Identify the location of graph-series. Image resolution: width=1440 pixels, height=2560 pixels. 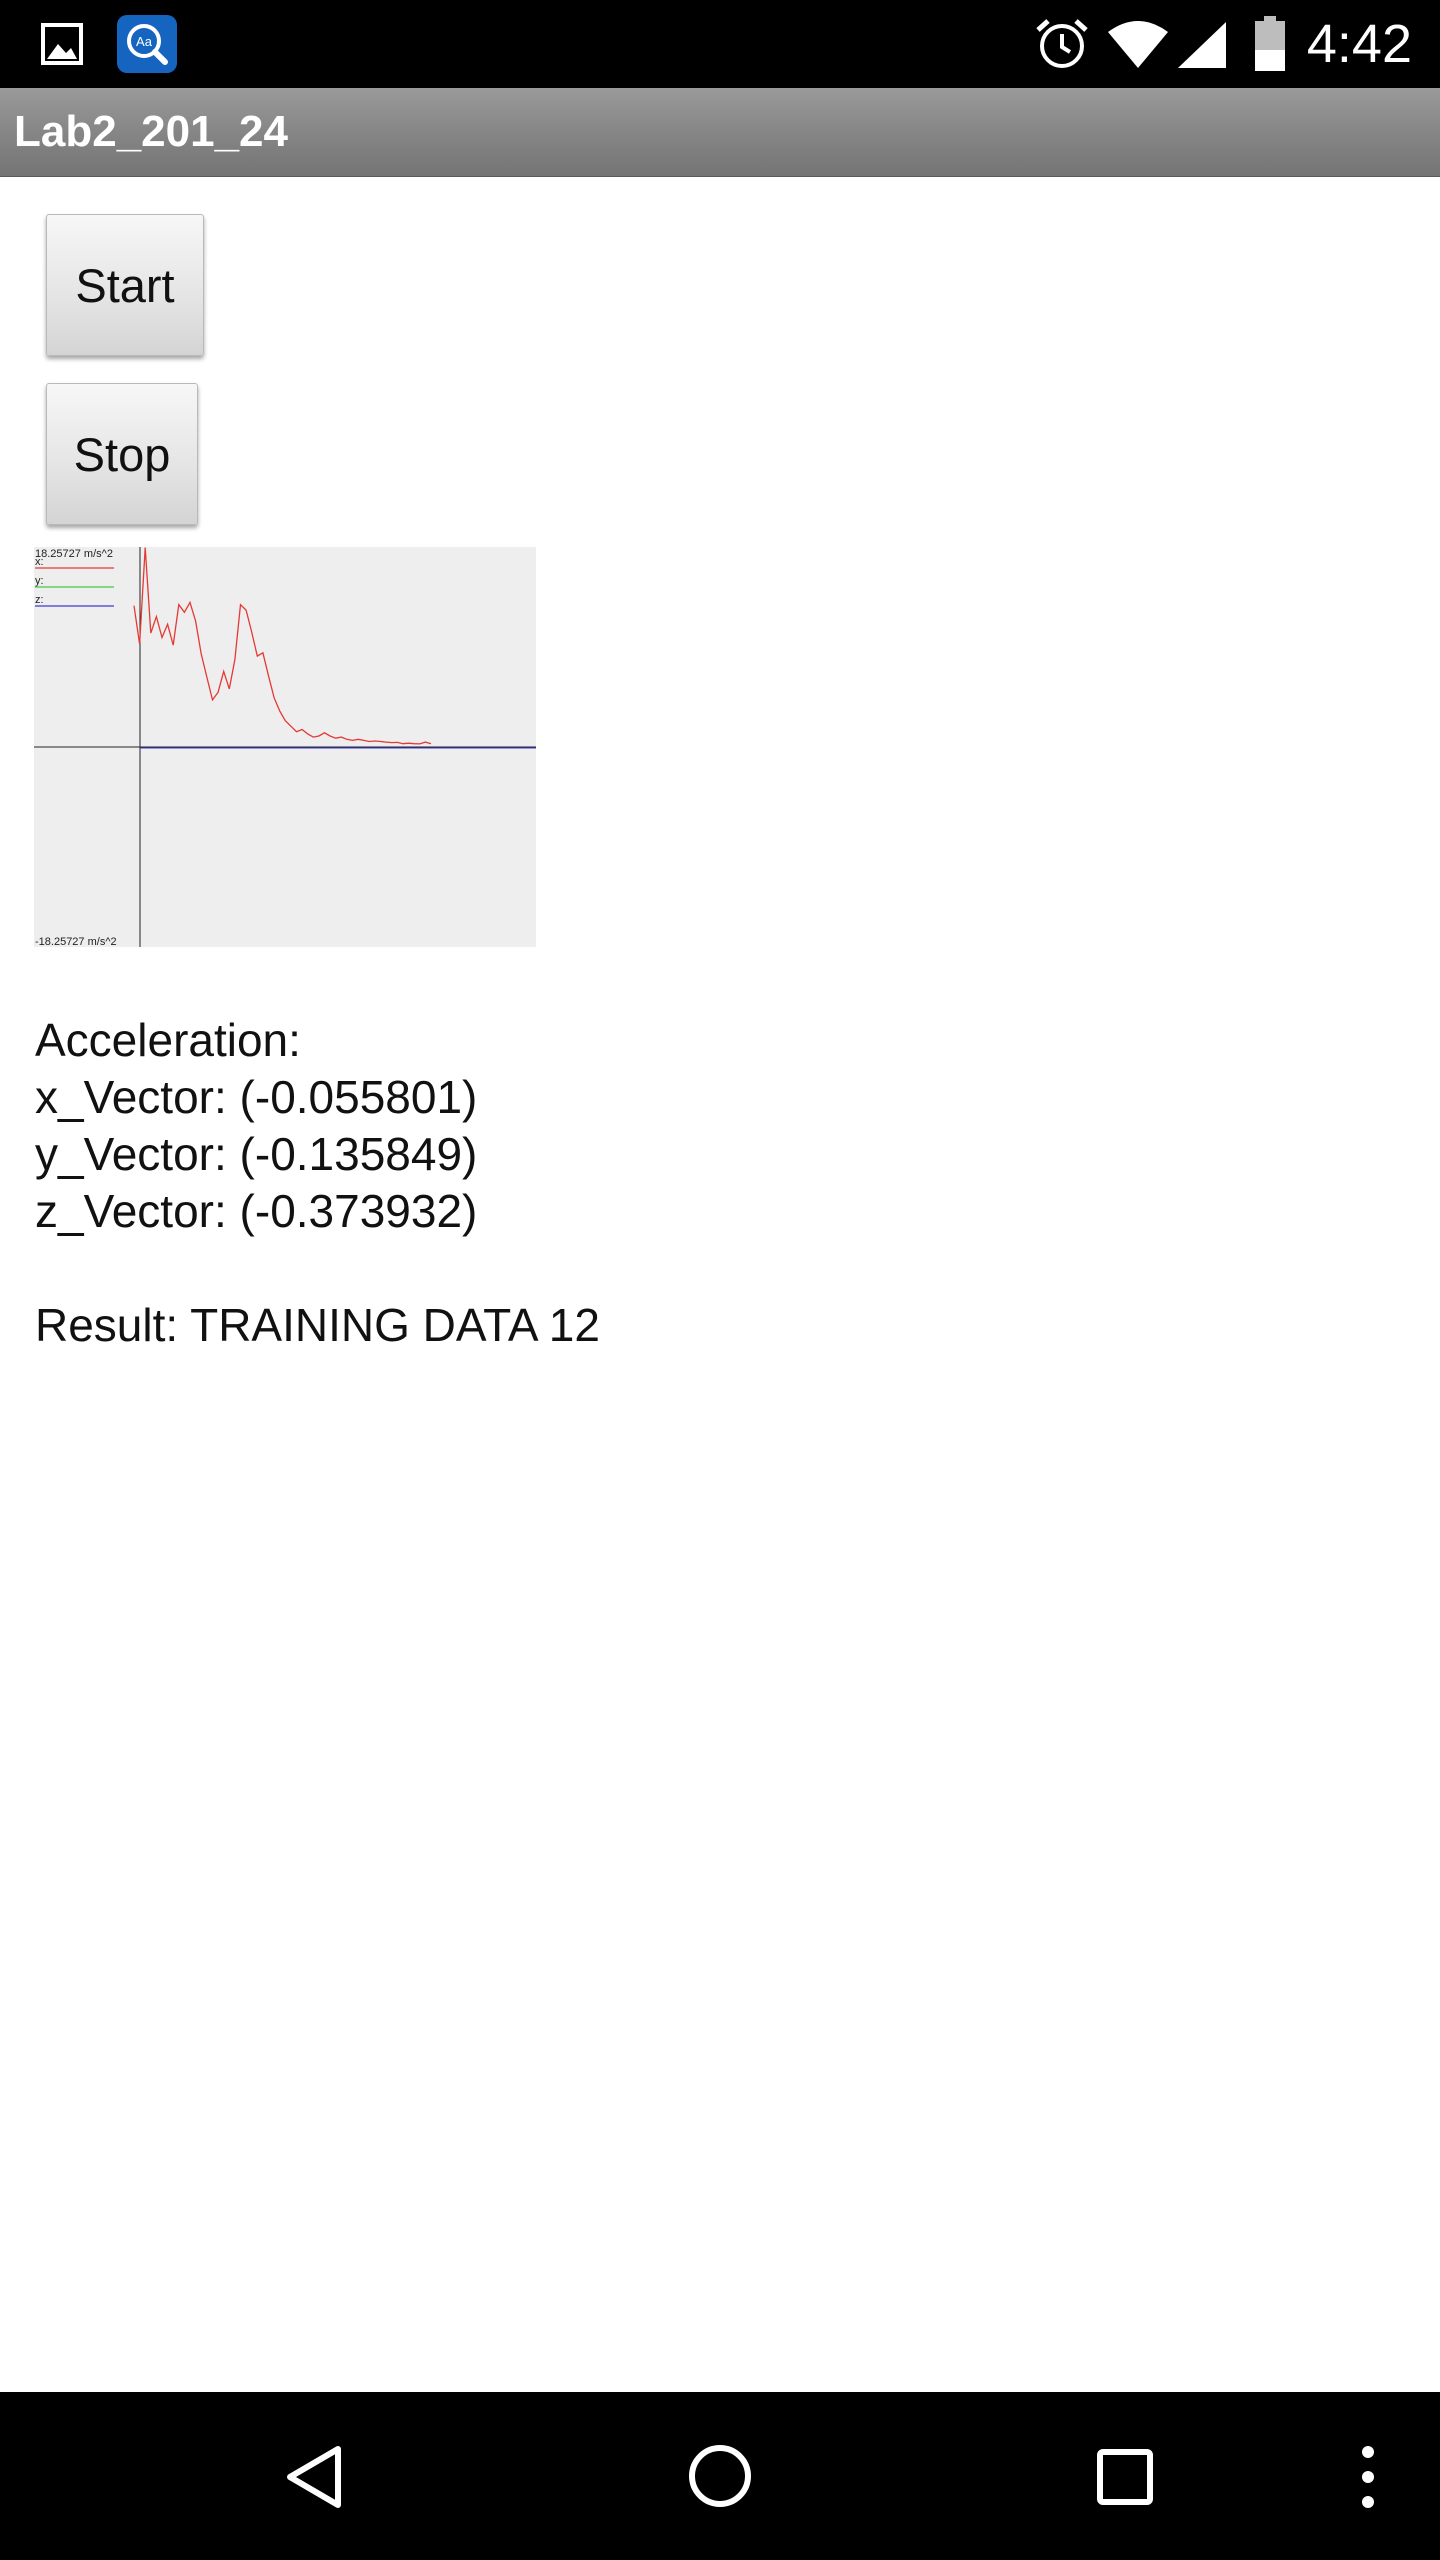
(282, 646).